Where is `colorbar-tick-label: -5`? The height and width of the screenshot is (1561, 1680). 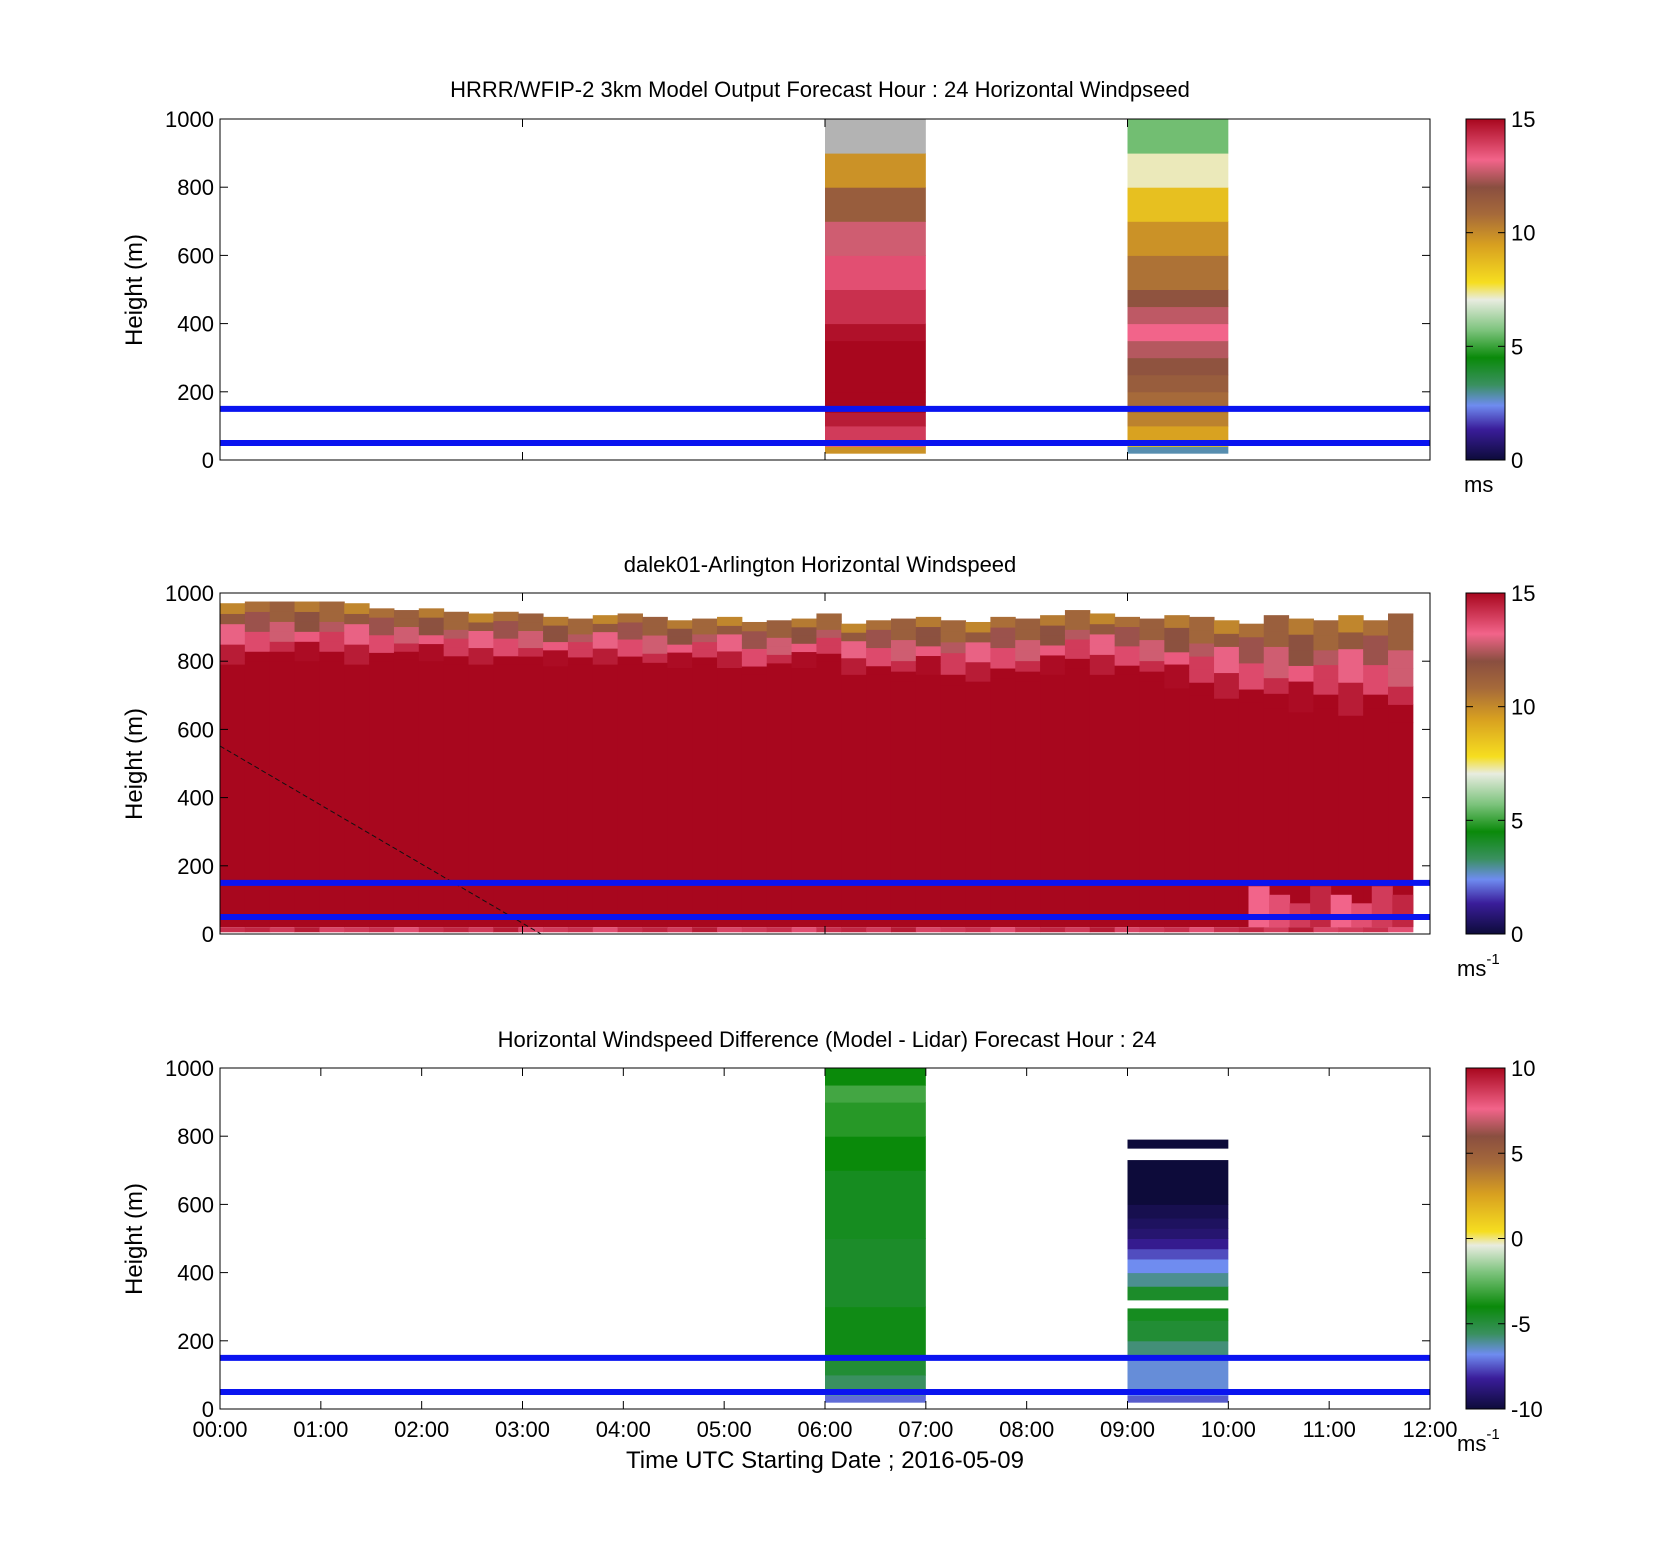
colorbar-tick-label: -5 is located at coordinates (1521, 1324).